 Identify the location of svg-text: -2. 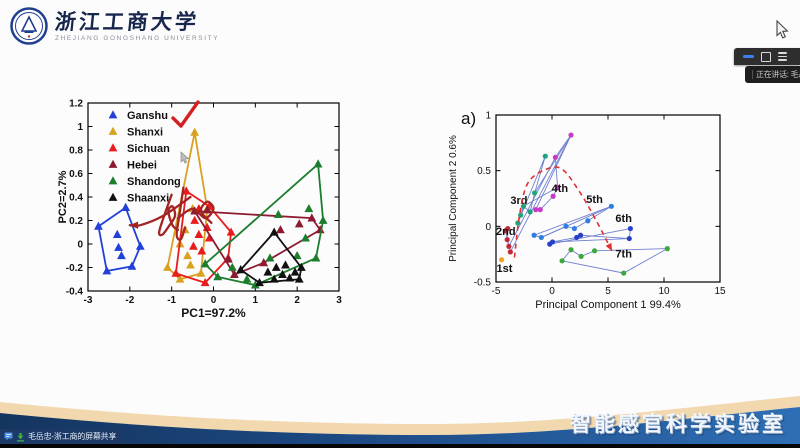
(129, 300).